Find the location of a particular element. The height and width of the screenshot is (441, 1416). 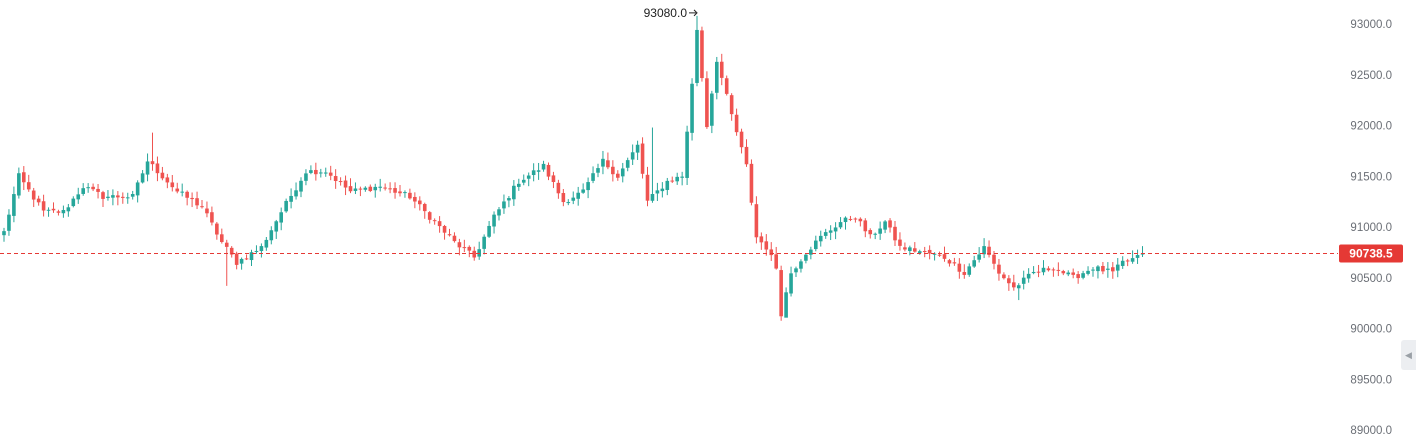

y-axis-tick-label: 90500.0 is located at coordinates (1371, 279).